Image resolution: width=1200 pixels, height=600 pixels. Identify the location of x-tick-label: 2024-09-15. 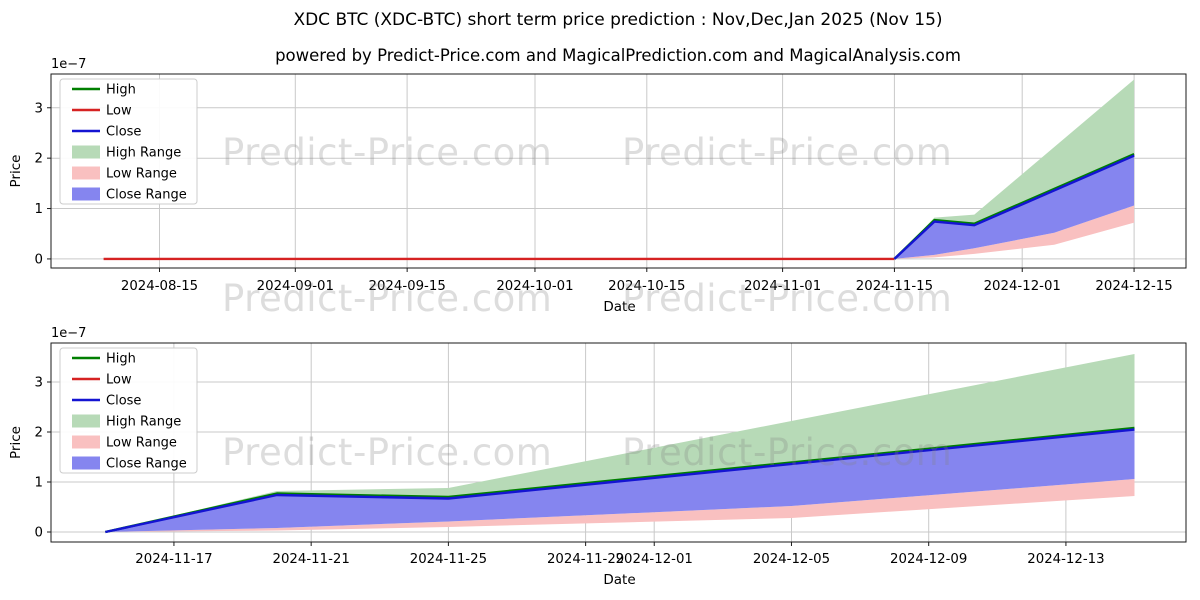
(407, 286).